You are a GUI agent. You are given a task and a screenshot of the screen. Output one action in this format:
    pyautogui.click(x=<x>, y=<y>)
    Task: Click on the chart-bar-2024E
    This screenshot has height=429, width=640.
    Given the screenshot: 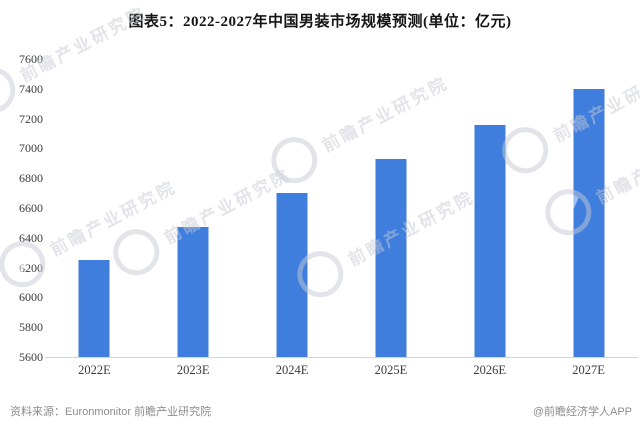 What is the action you would take?
    pyautogui.click(x=292, y=275)
    